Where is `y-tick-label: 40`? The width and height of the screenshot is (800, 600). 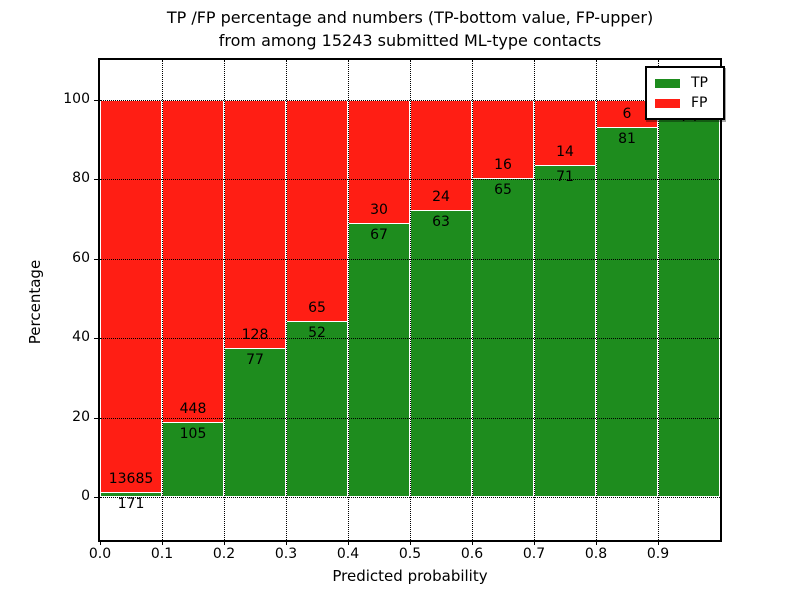 y-tick-label: 40 is located at coordinates (81, 337).